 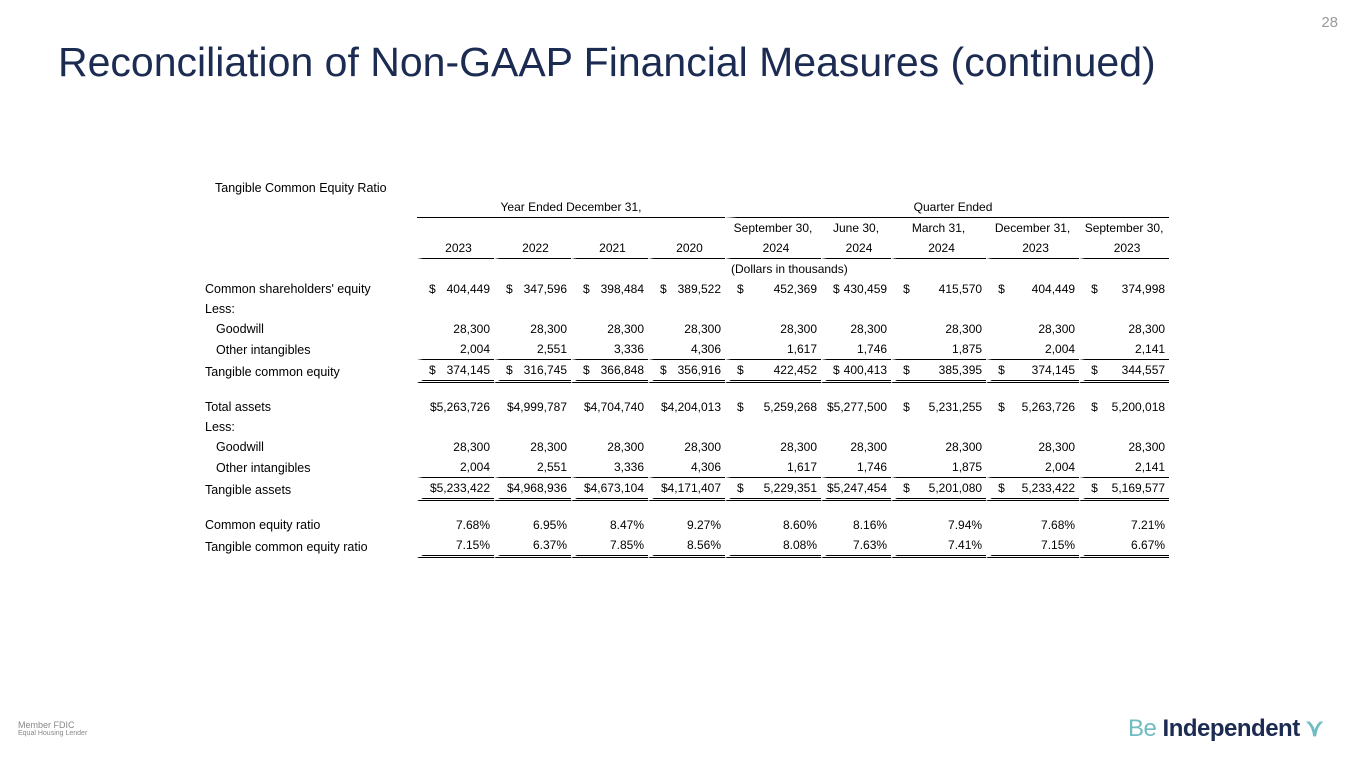 I want to click on cell-value: $389,522, so click(x=686, y=289).